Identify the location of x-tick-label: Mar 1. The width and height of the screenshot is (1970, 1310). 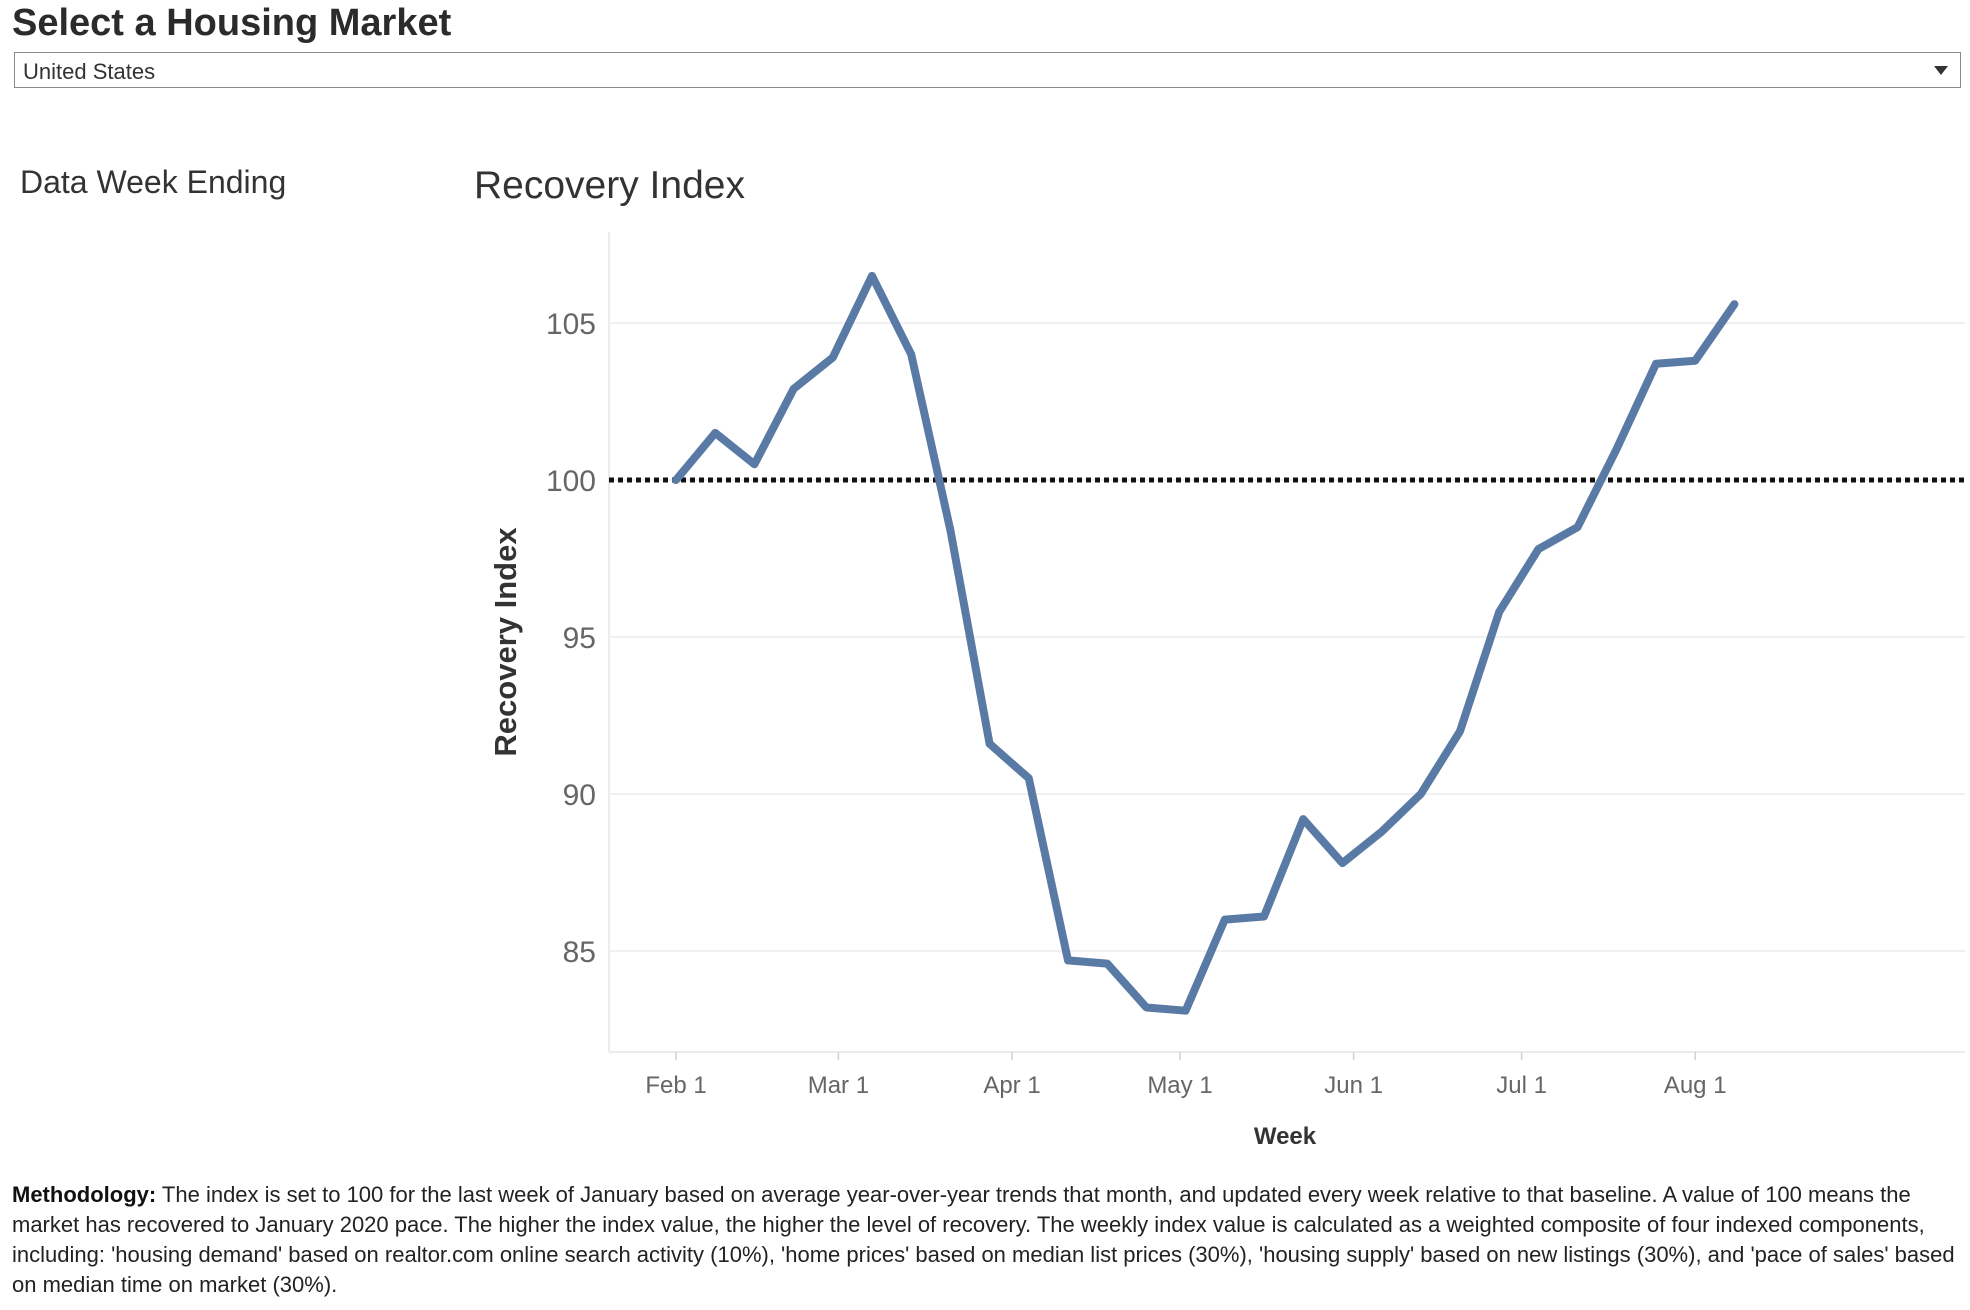
(838, 1085).